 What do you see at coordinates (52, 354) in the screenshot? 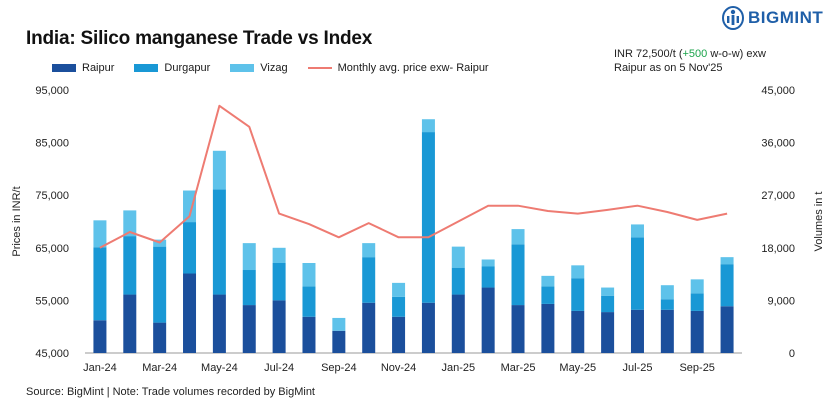
I see `y-tick-label: 45,000` at bounding box center [52, 354].